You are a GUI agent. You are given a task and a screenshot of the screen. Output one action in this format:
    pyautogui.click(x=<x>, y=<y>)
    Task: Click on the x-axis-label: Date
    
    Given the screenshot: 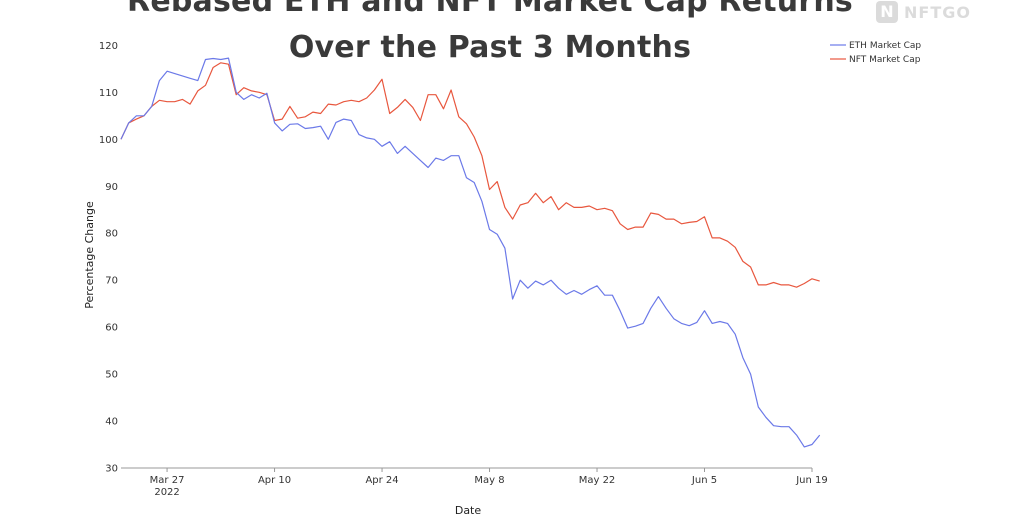 What is the action you would take?
    pyautogui.click(x=468, y=510)
    